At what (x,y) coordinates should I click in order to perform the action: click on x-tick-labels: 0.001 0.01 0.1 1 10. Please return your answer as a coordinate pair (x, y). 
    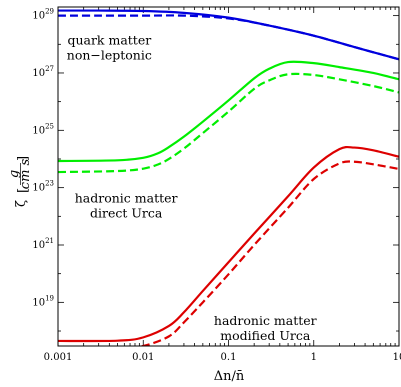
    Looking at the image, I should click on (222, 357).